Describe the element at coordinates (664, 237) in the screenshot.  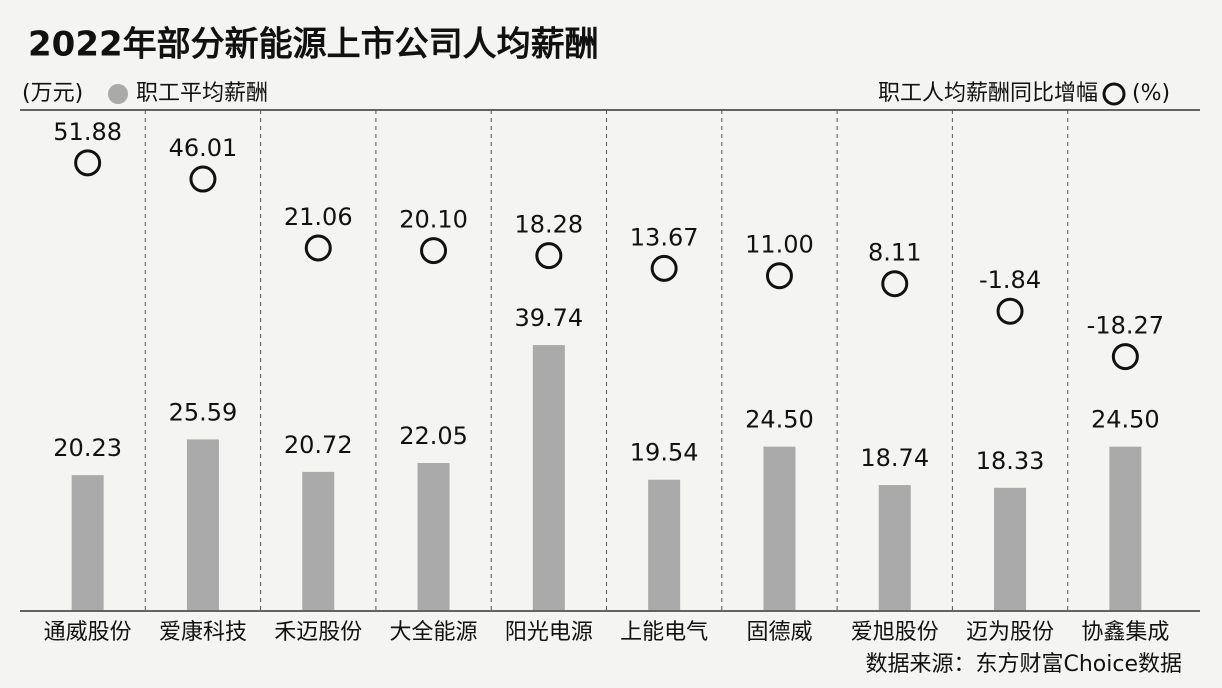
I see `growth-label: 13.67` at that location.